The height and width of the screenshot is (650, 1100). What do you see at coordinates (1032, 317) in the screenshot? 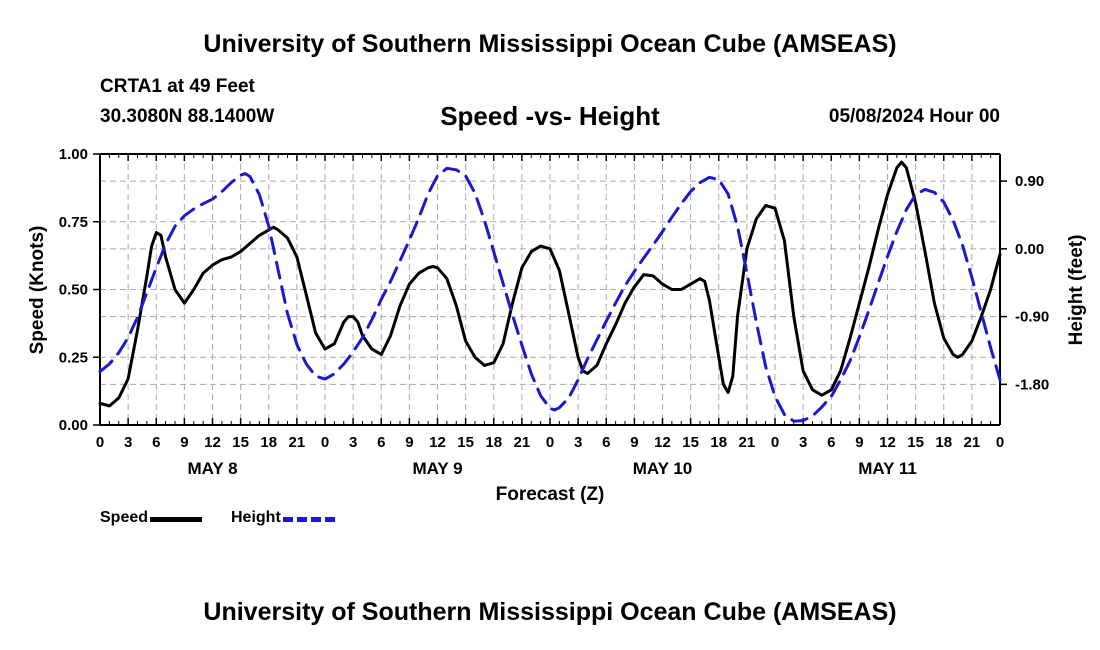
I see `y-right-tick-label: -0.90` at bounding box center [1032, 317].